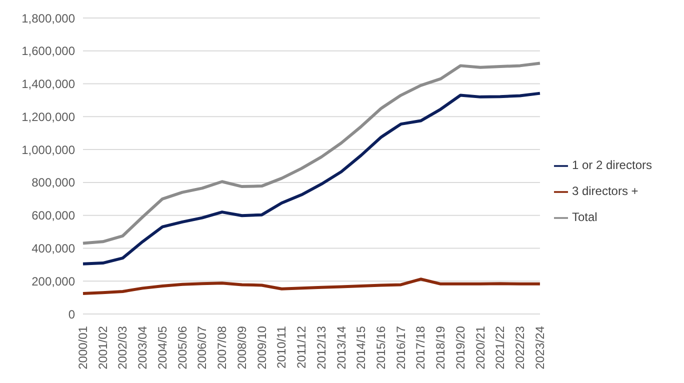 The width and height of the screenshot is (684, 383). I want to click on legend-label: 3 directors +, so click(605, 191).